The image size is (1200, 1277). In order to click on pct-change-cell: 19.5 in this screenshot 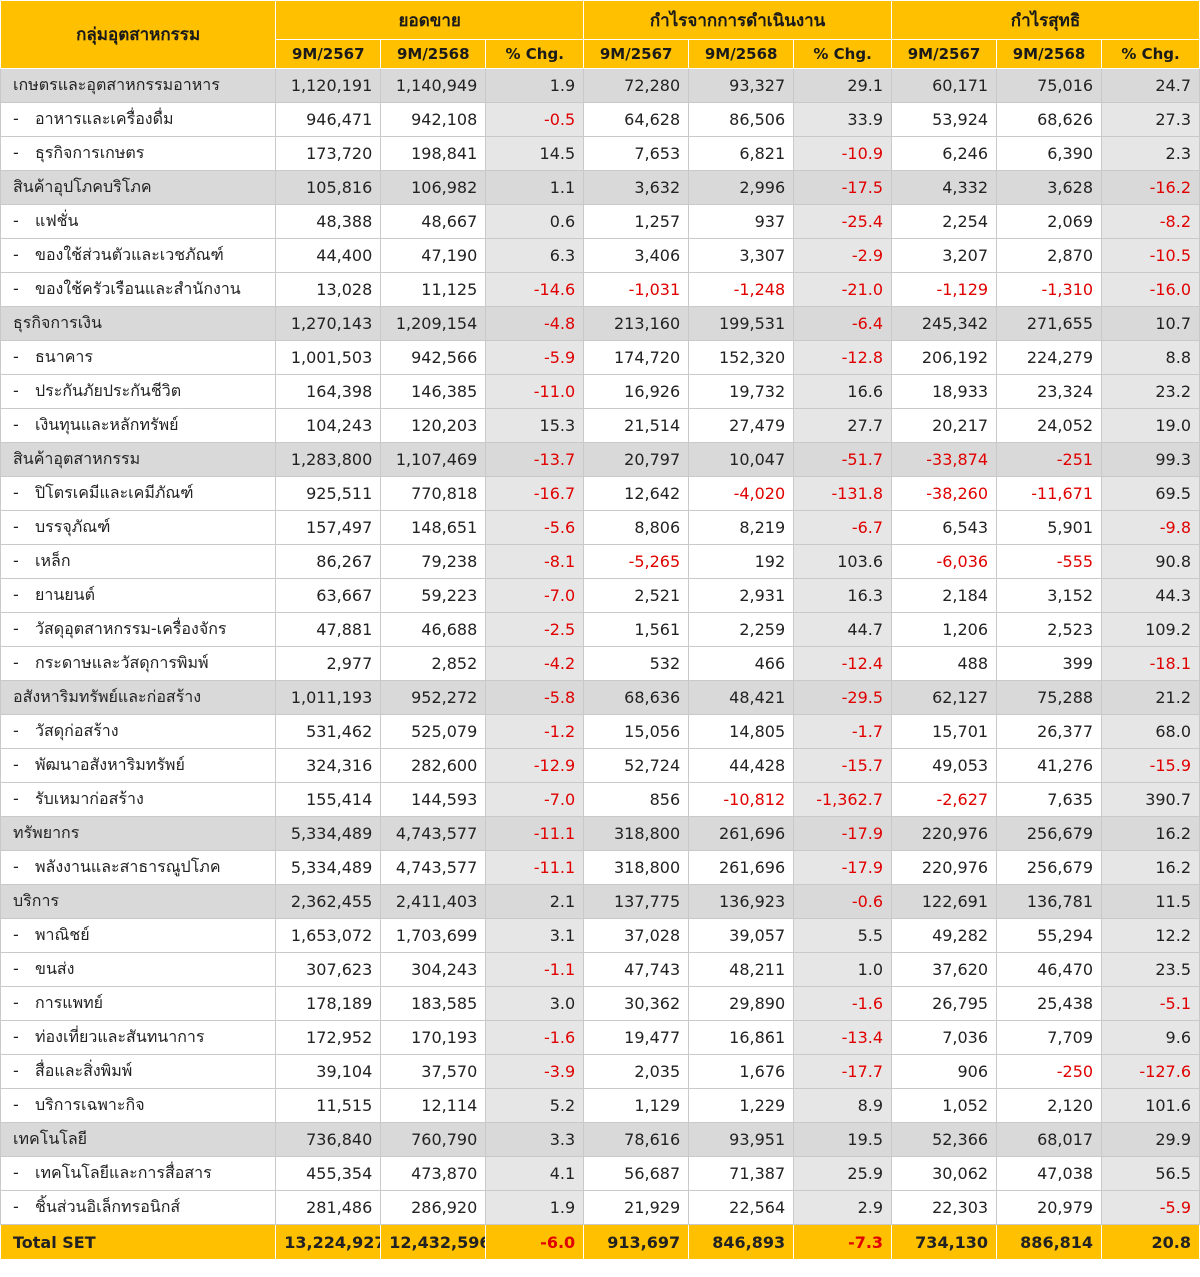, I will do `click(843, 1139)`.